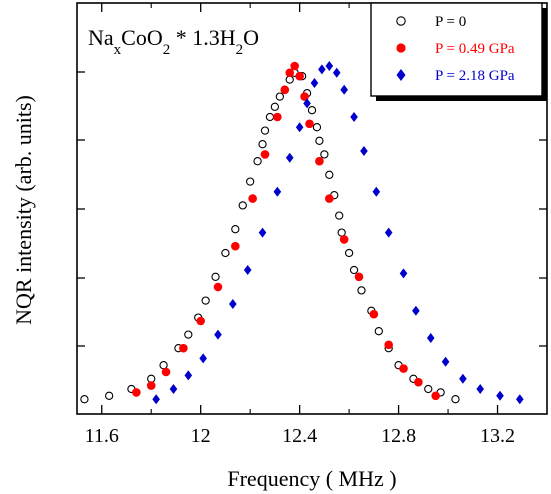  What do you see at coordinates (102, 436) in the screenshot?
I see `x-tick-label: 11.6` at bounding box center [102, 436].